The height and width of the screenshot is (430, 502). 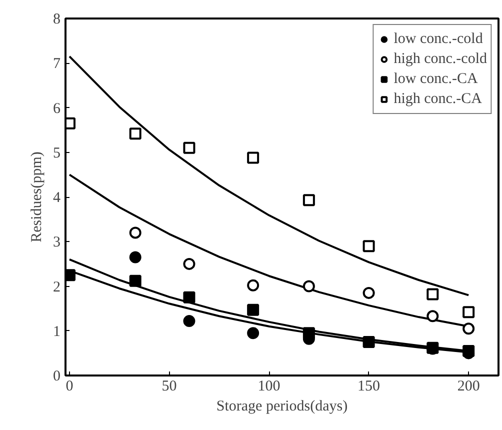 I want to click on y-tick-label: 5, so click(x=56, y=153).